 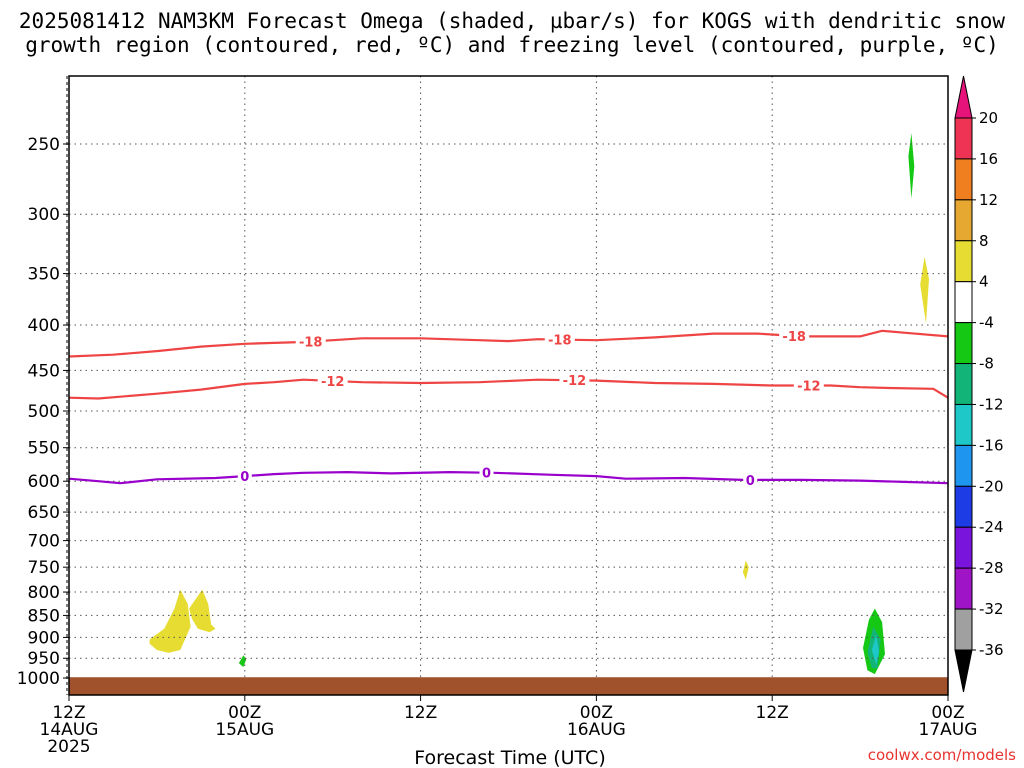 I want to click on y-tick-label: 1000, so click(x=38, y=679).